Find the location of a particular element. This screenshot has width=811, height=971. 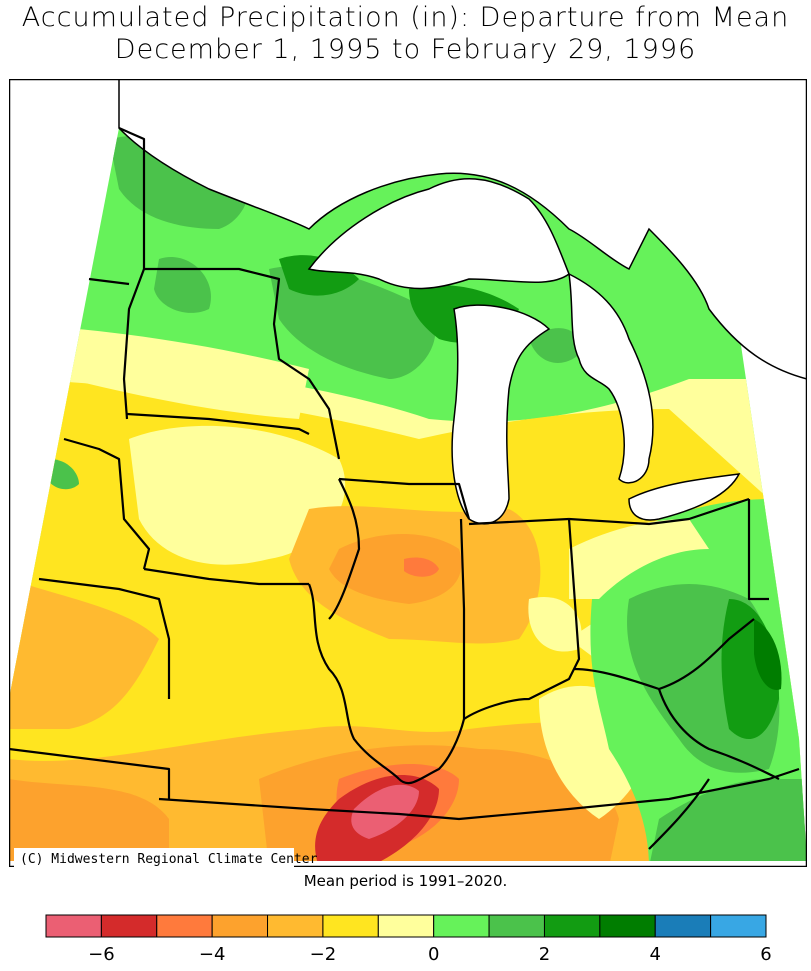

mean-period-note: Mean period is 1991–2020. is located at coordinates (405, 881).